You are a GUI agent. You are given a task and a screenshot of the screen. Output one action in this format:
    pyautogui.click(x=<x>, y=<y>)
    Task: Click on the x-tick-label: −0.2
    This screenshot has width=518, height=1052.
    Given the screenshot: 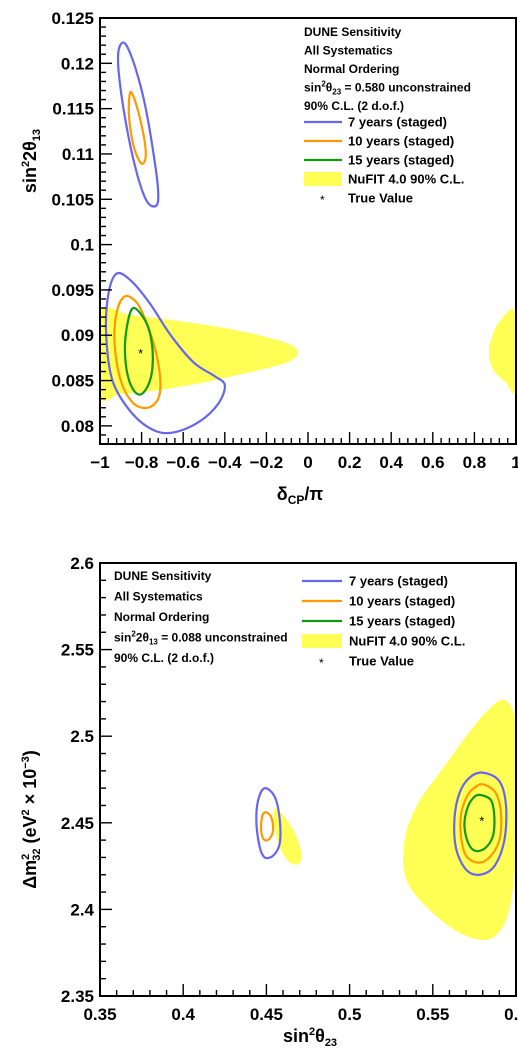 What is the action you would take?
    pyautogui.click(x=267, y=462)
    